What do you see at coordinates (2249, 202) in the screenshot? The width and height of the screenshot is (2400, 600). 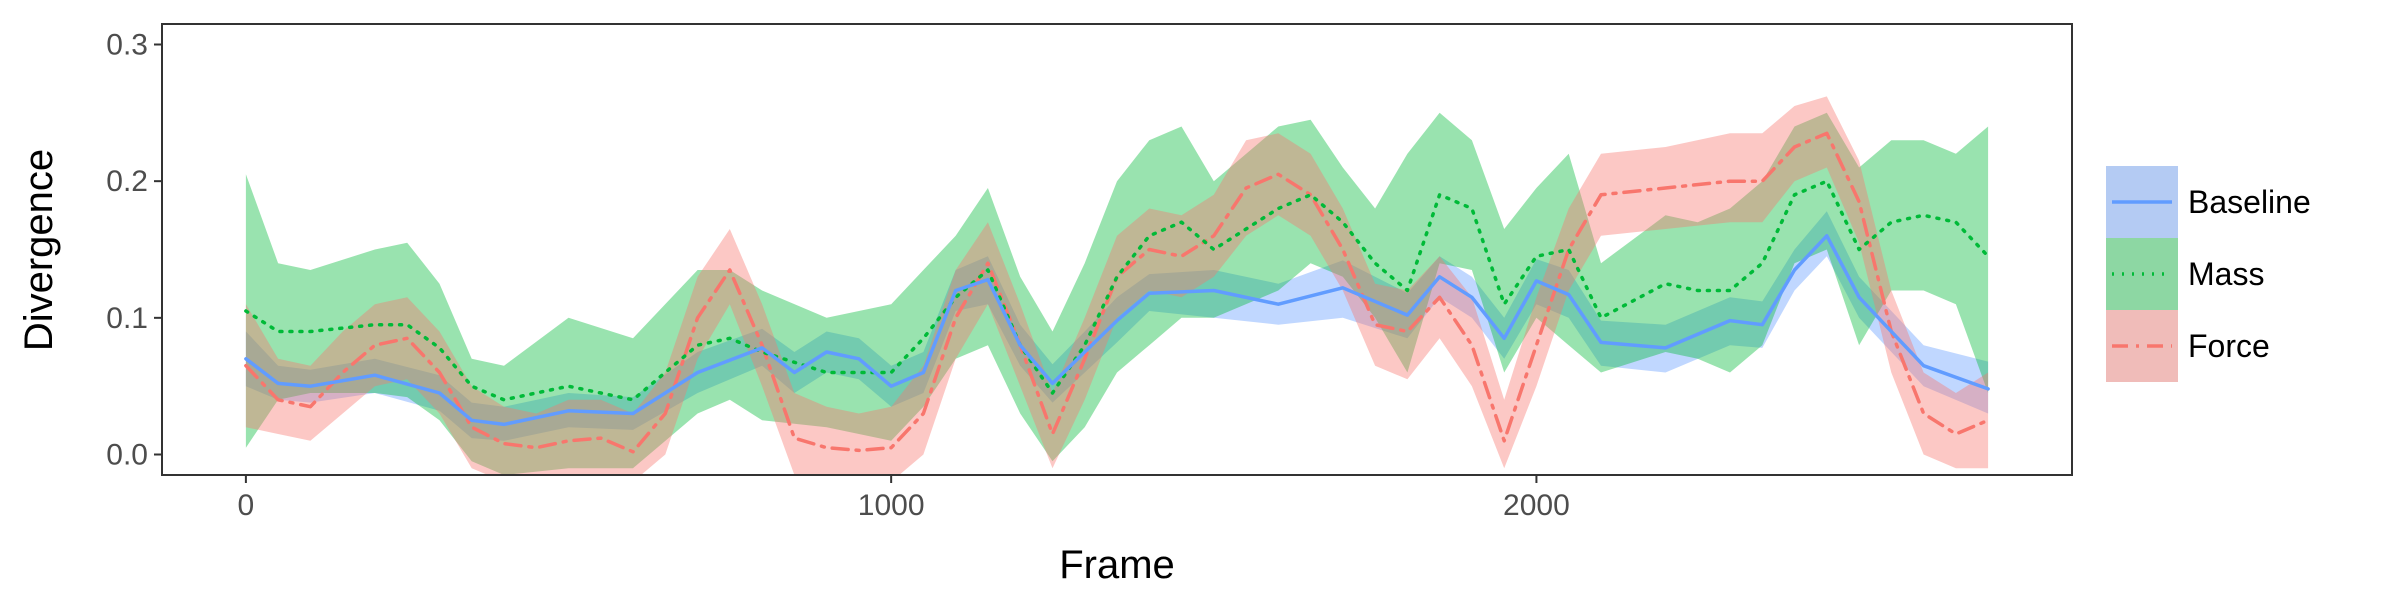 I see `legend-label: Baseline` at bounding box center [2249, 202].